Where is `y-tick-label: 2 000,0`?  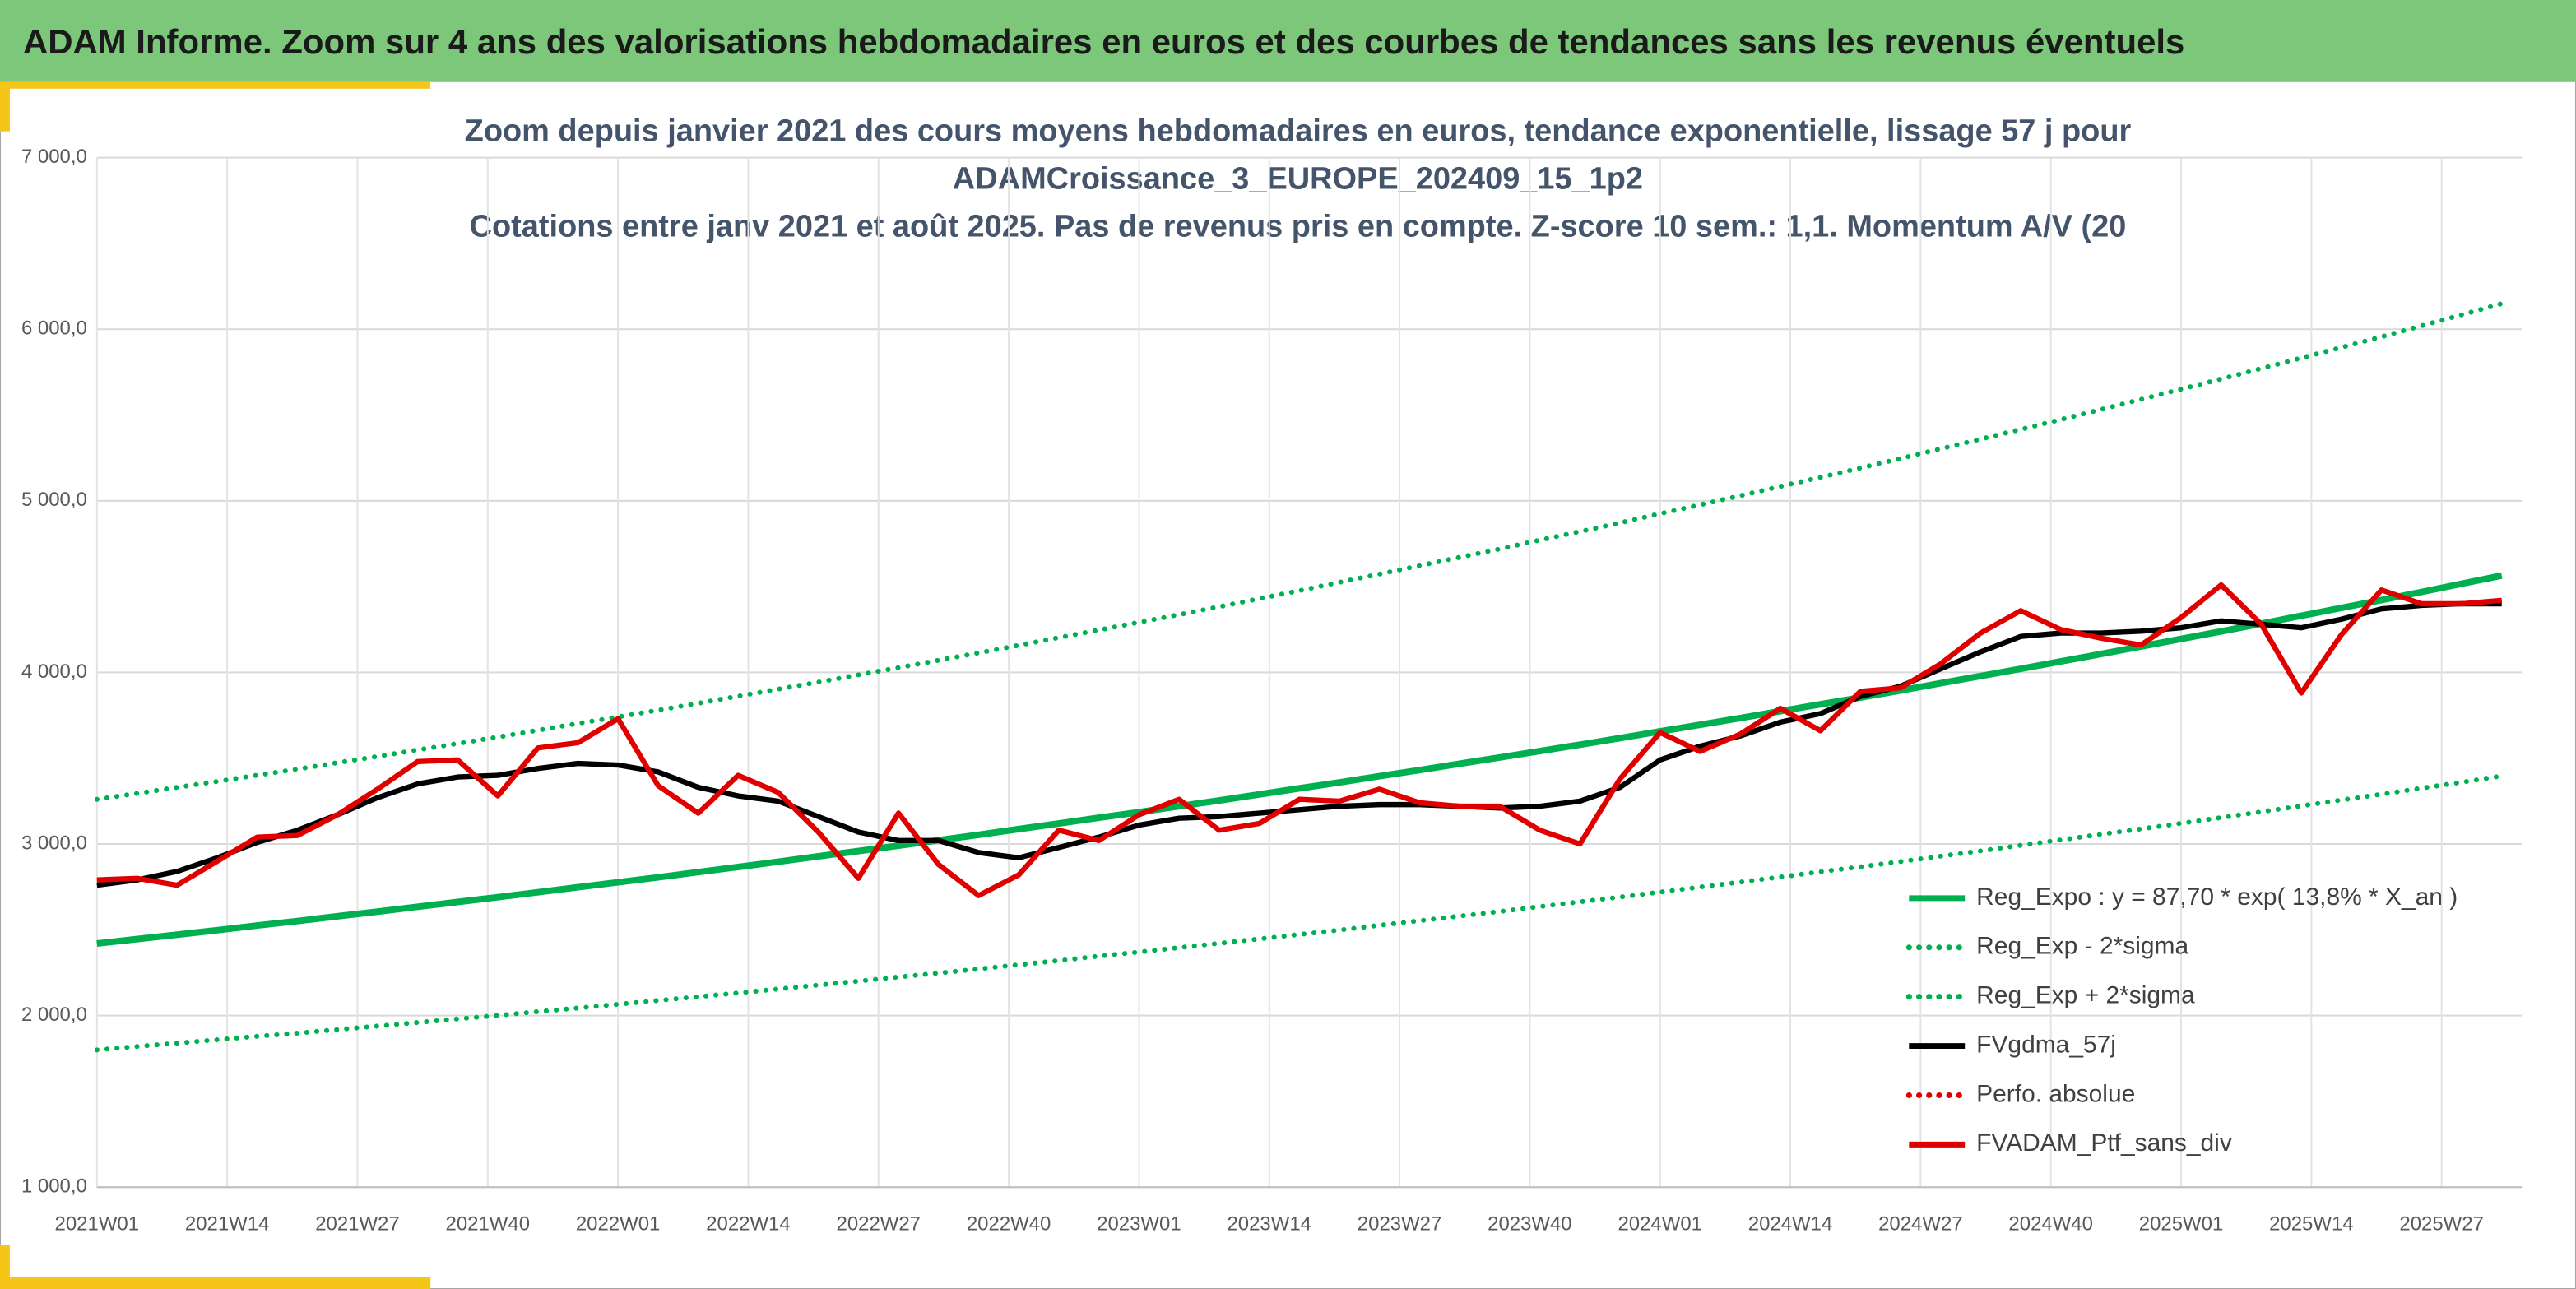 y-tick-label: 2 000,0 is located at coordinates (54, 1015).